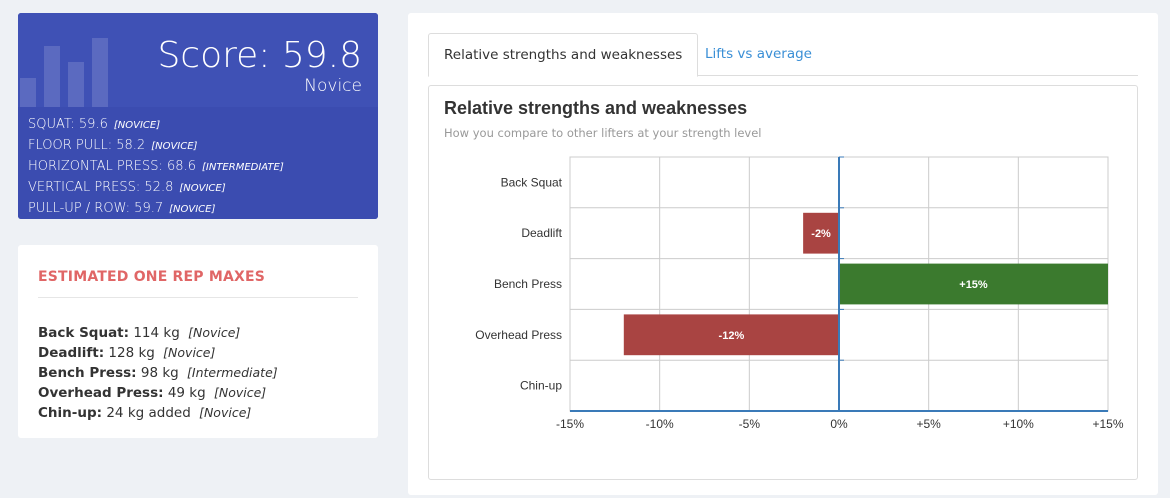  What do you see at coordinates (928, 424) in the screenshot?
I see `x-tick-label: +5%` at bounding box center [928, 424].